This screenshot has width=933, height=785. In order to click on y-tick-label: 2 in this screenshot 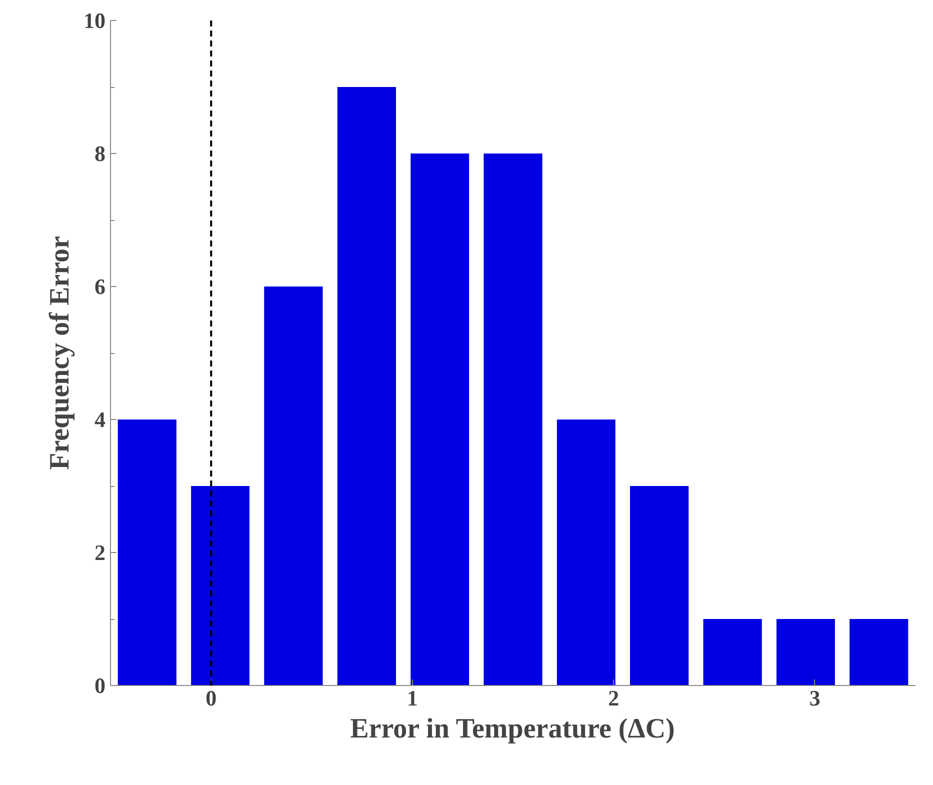, I will do `click(100, 552)`.